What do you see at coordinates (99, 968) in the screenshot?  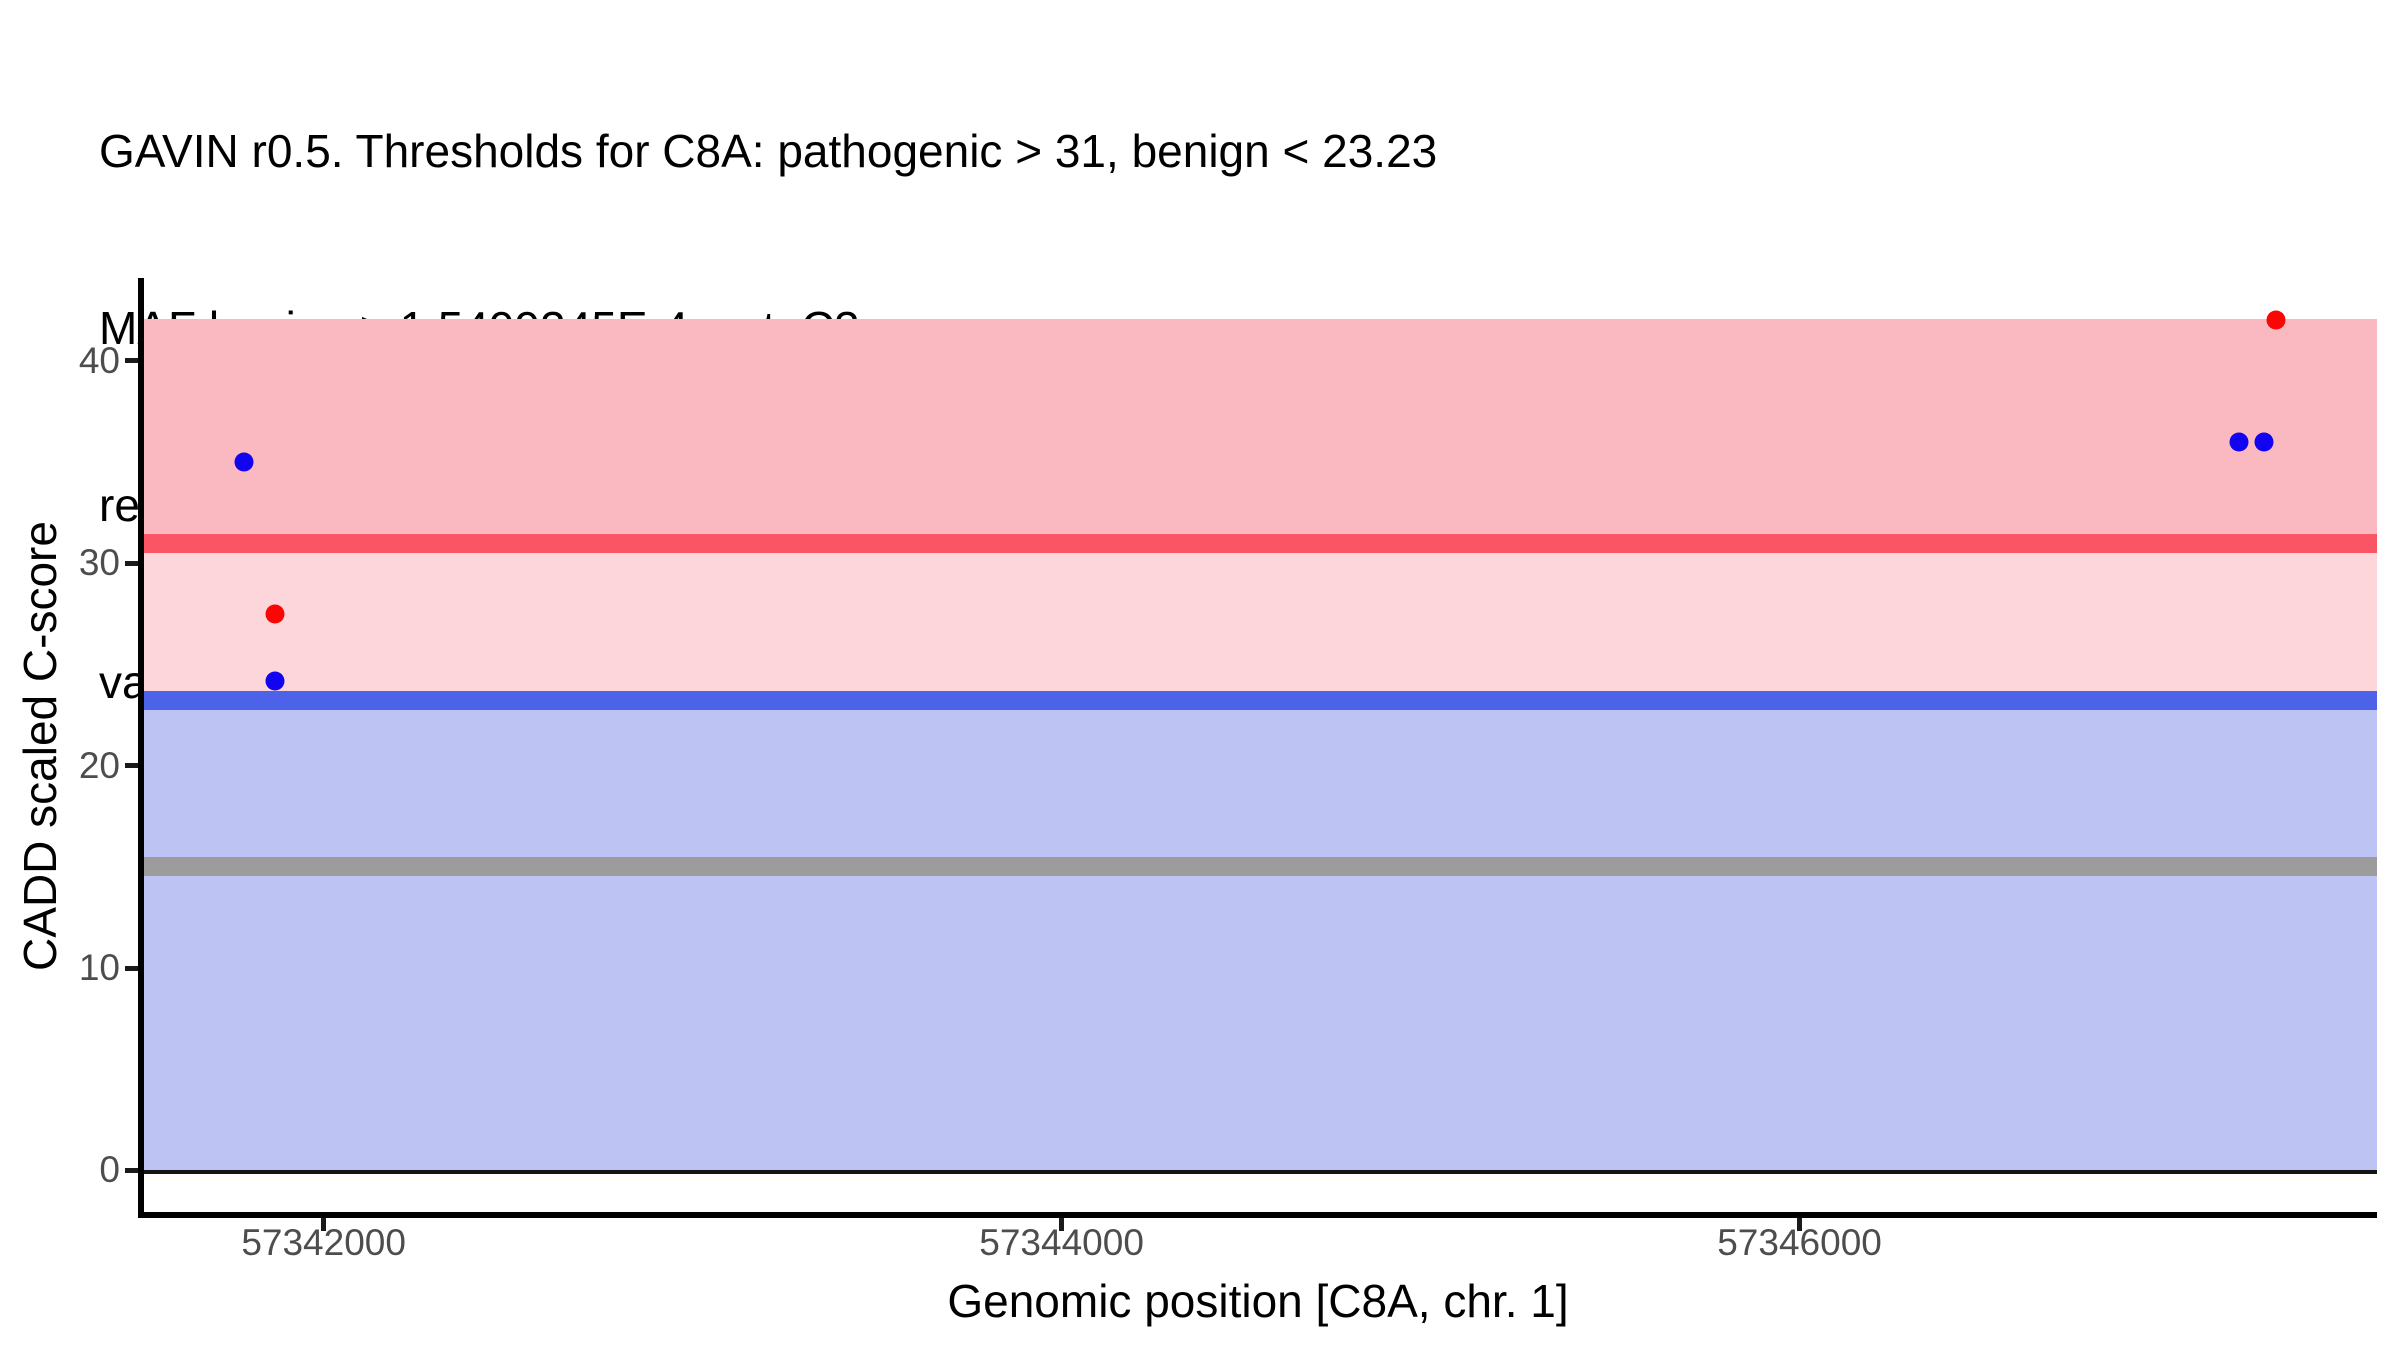 I see `y-tick-label: 10` at bounding box center [99, 968].